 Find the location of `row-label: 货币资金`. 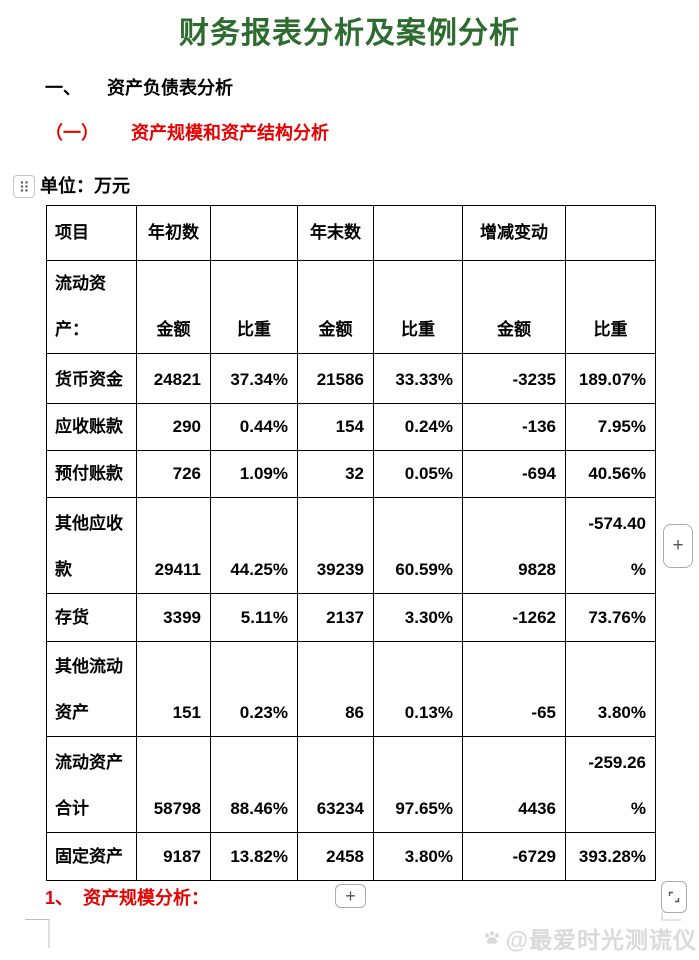

row-label: 货币资金 is located at coordinates (91, 378).